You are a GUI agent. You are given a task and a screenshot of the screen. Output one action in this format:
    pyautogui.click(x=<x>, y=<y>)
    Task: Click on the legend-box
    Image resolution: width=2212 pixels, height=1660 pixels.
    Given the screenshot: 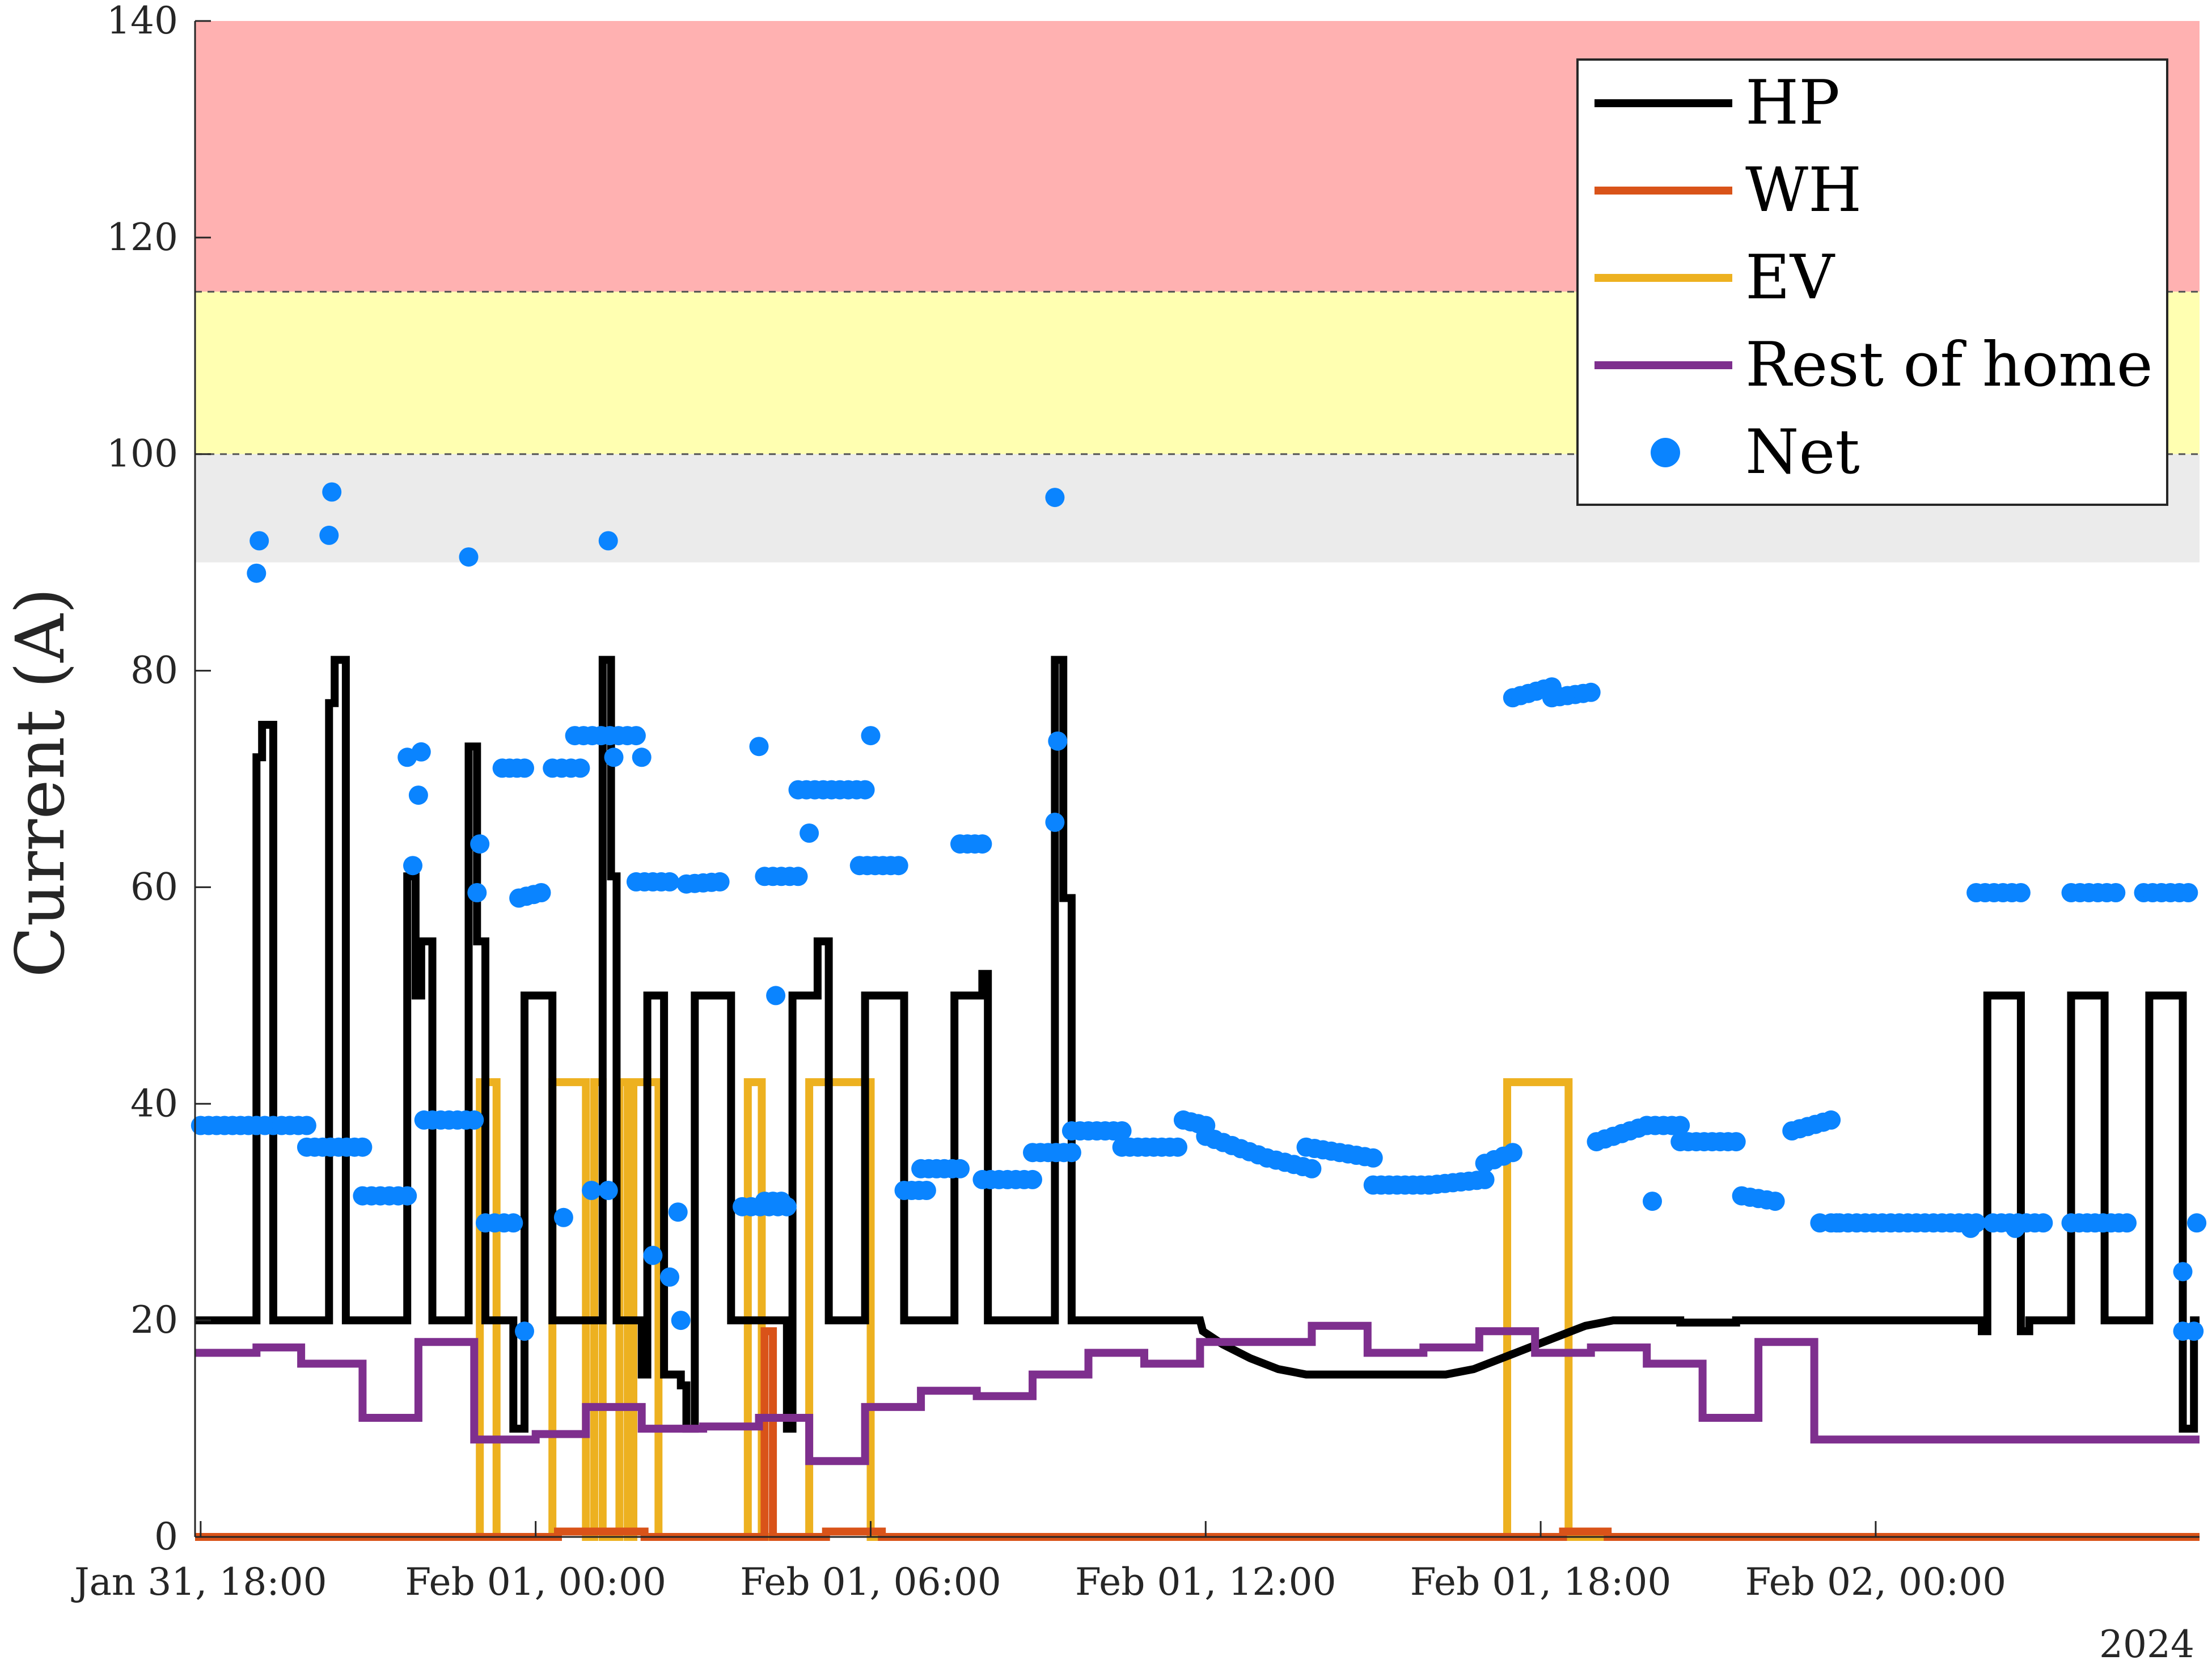 What is the action you would take?
    pyautogui.click(x=1872, y=282)
    